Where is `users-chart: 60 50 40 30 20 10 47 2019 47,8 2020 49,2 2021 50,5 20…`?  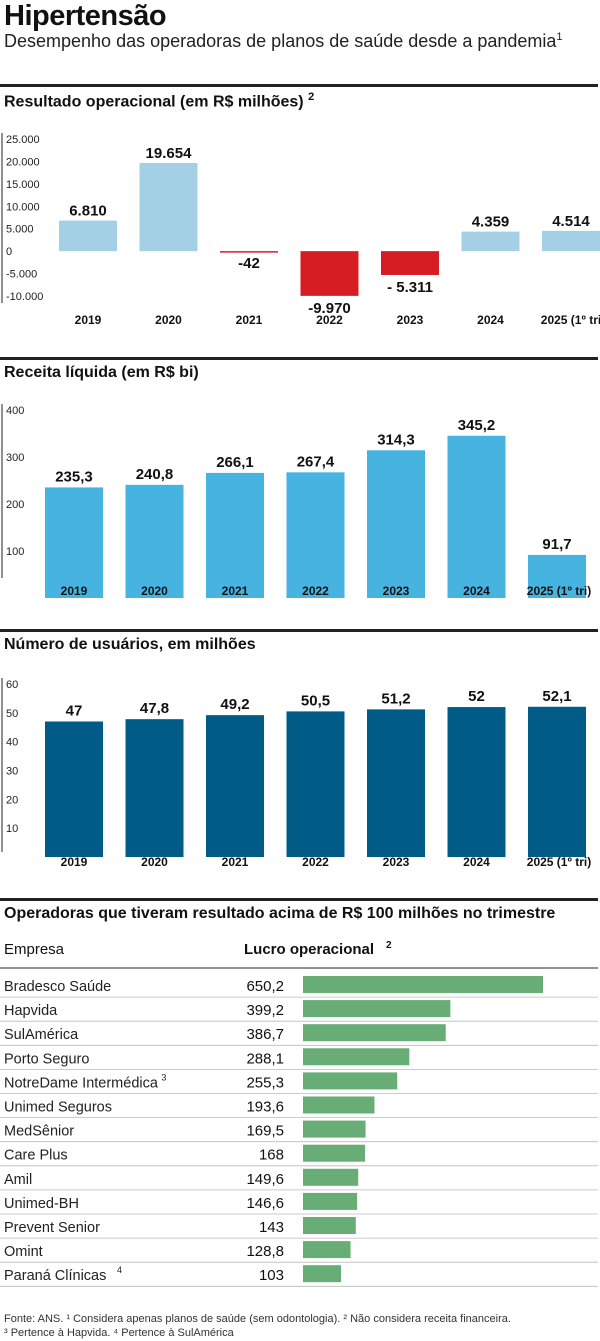
users-chart: 60 50 40 30 20 10 47 2019 47,8 2020 49,2 2021 50,5 20… is located at coordinates (296, 773).